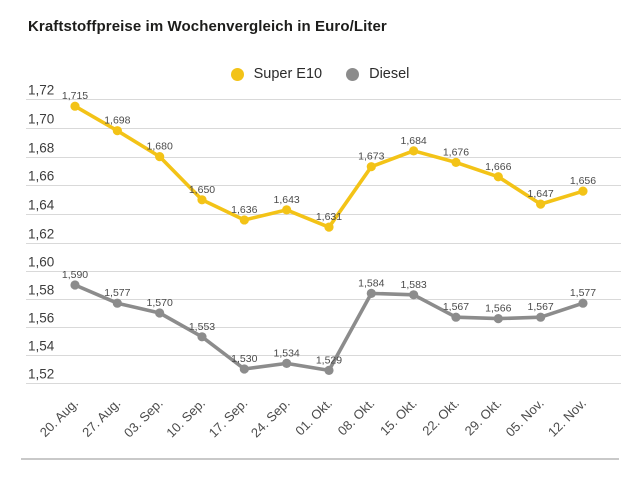  What do you see at coordinates (287, 353) in the screenshot?
I see `data-point-label: 1,534` at bounding box center [287, 353].